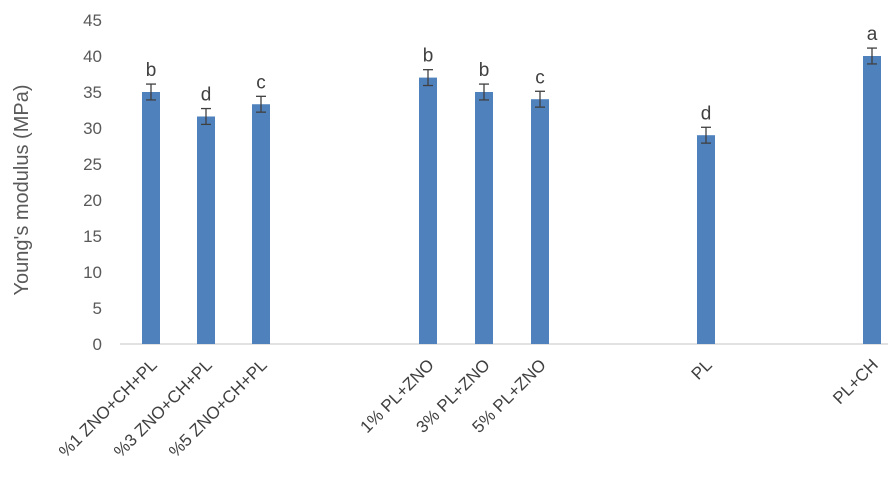 The width and height of the screenshot is (891, 480). I want to click on y-tick-label: 10, so click(92, 272).